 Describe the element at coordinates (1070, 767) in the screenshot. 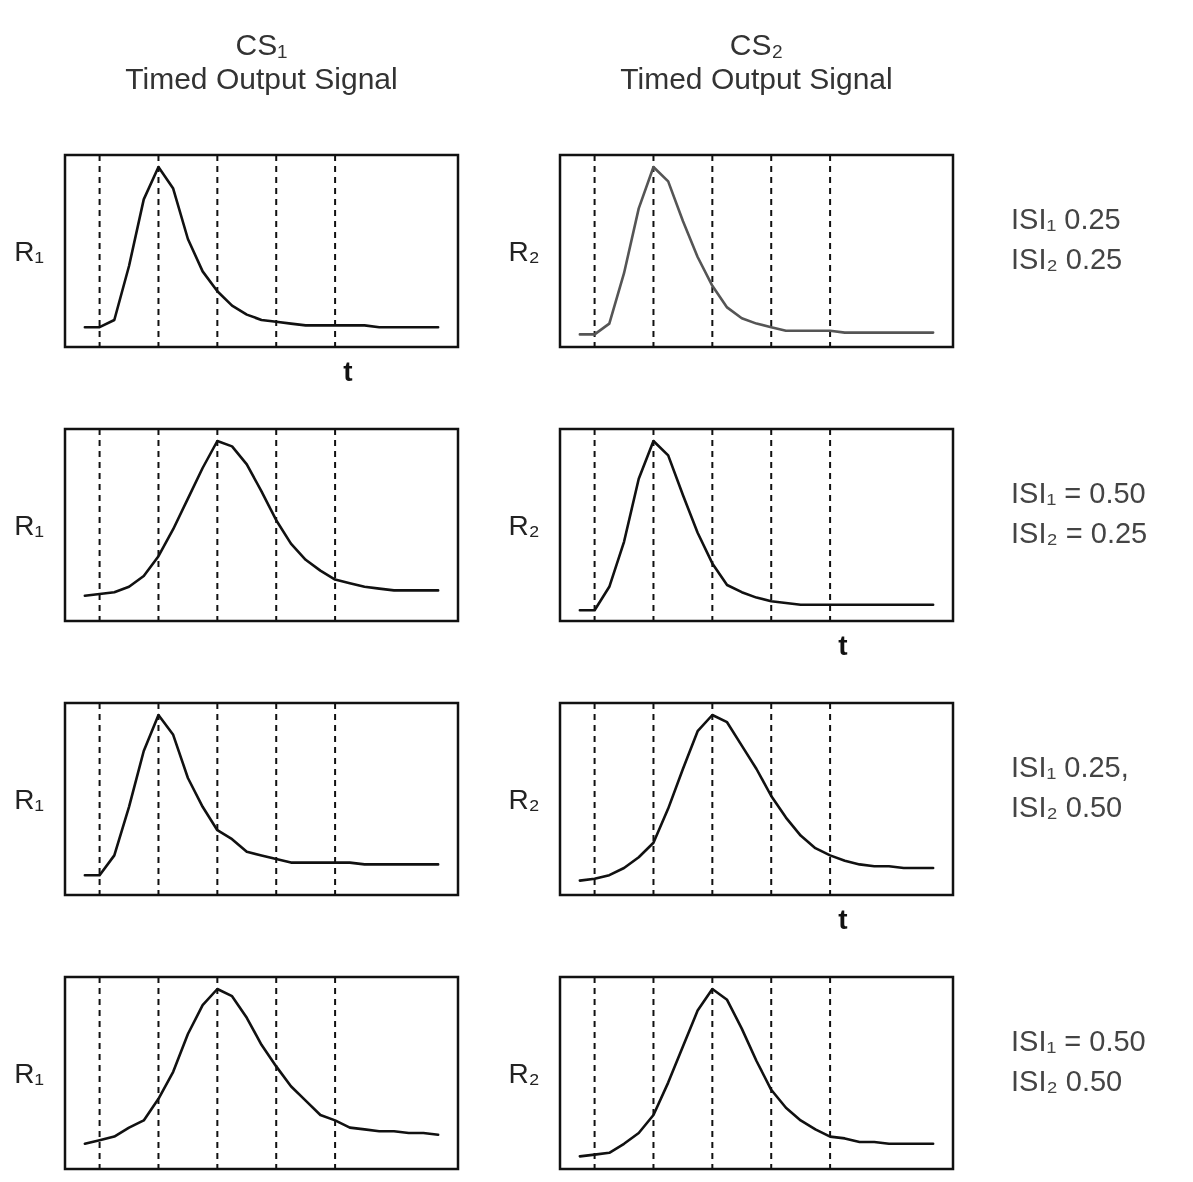

I see `text: ISI₁ 0.25,` at that location.